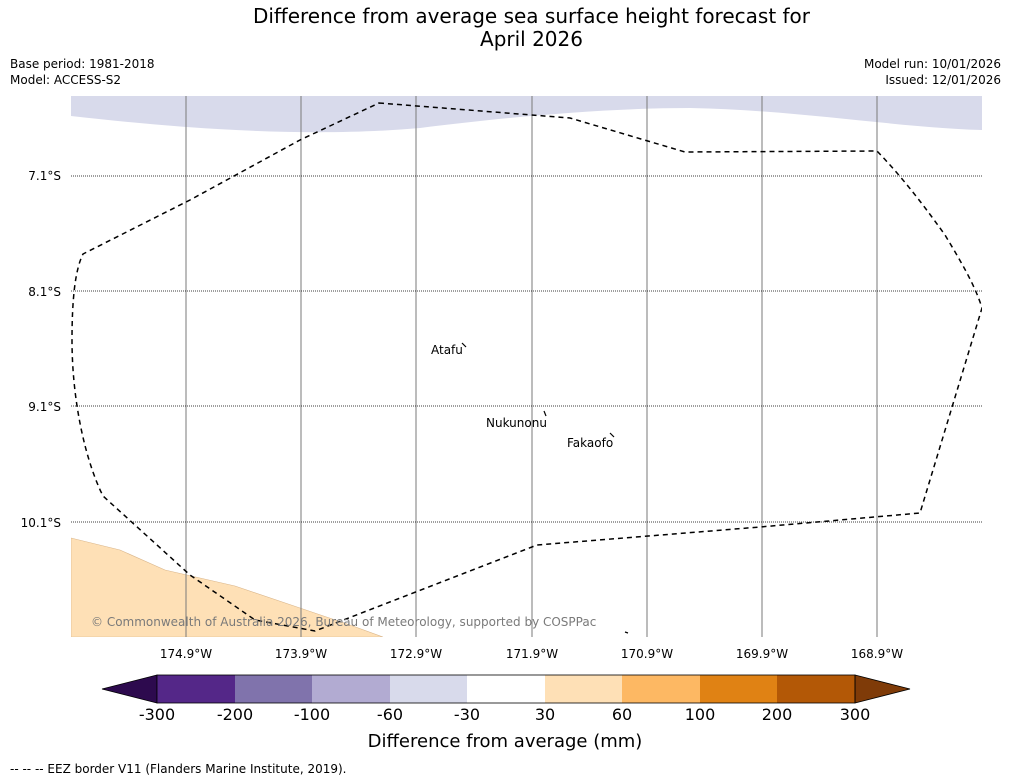  Describe the element at coordinates (932, 64) in the screenshot. I see `model-run: Model run: 10/01/2026` at that location.